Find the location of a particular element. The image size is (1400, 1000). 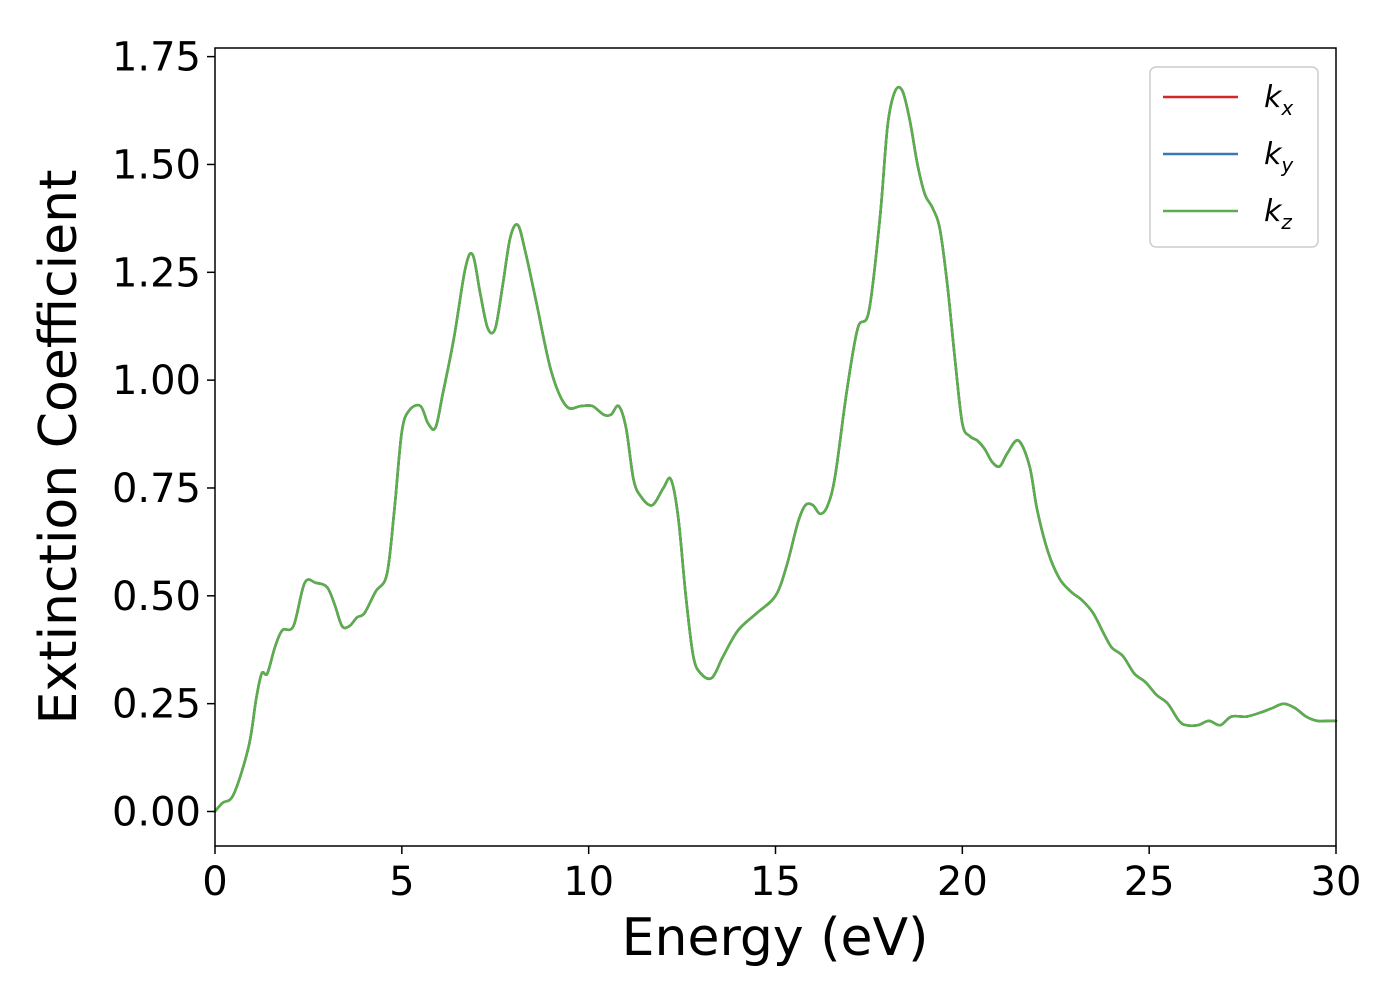

y-tick-label: 1.00 is located at coordinates (156, 381).